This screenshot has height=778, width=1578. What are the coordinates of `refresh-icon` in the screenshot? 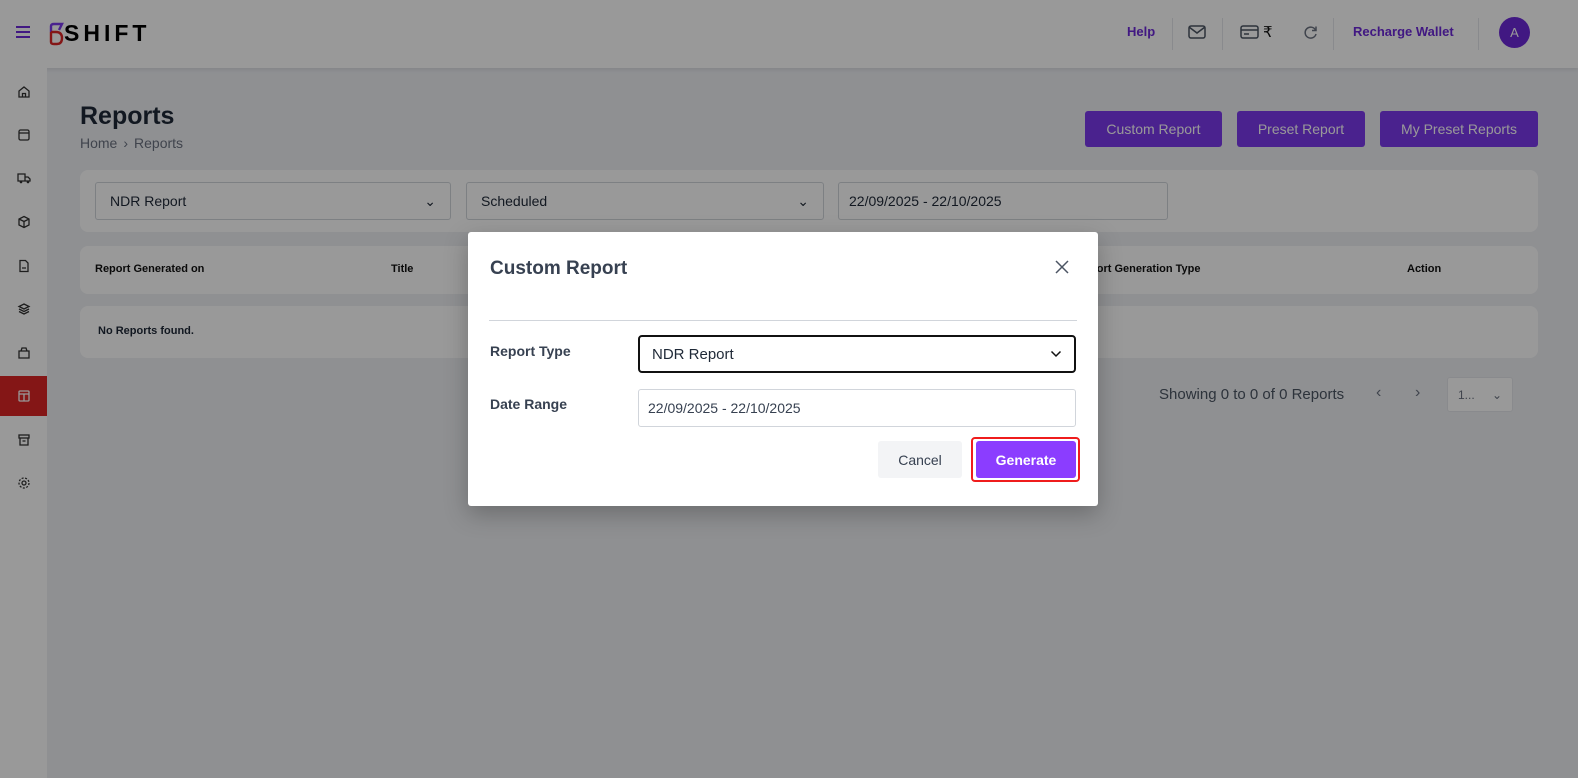 It's located at (1310, 32).